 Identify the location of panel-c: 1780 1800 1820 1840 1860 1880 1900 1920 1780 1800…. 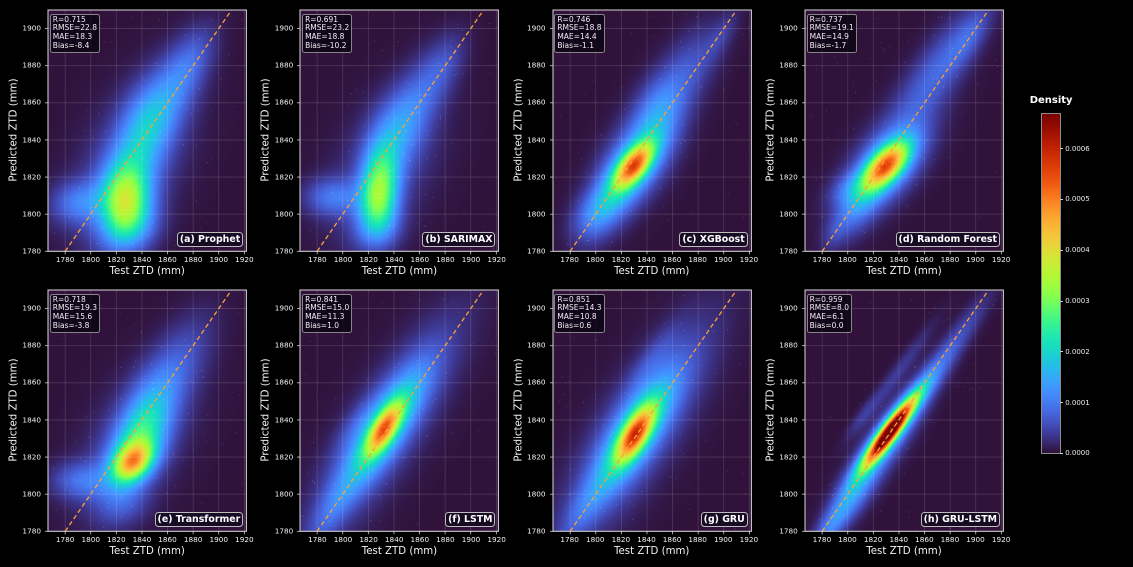
(635, 143).